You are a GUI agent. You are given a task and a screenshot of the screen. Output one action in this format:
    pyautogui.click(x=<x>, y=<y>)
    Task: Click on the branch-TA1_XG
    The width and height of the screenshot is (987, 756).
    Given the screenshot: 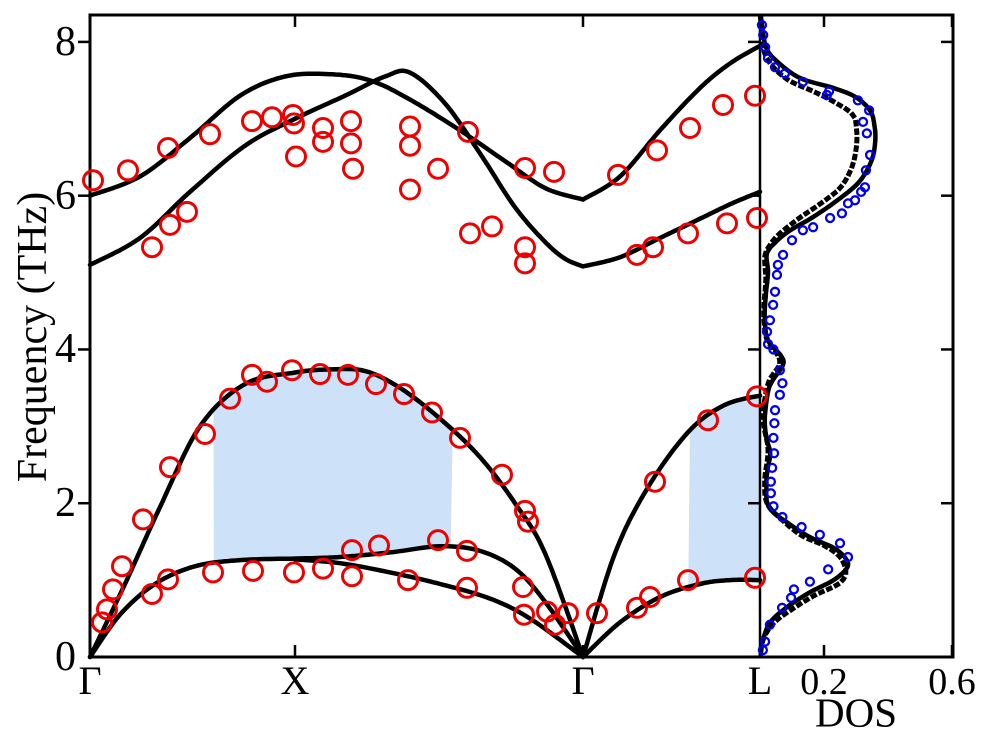 What is the action you would take?
    pyautogui.click(x=439, y=602)
    